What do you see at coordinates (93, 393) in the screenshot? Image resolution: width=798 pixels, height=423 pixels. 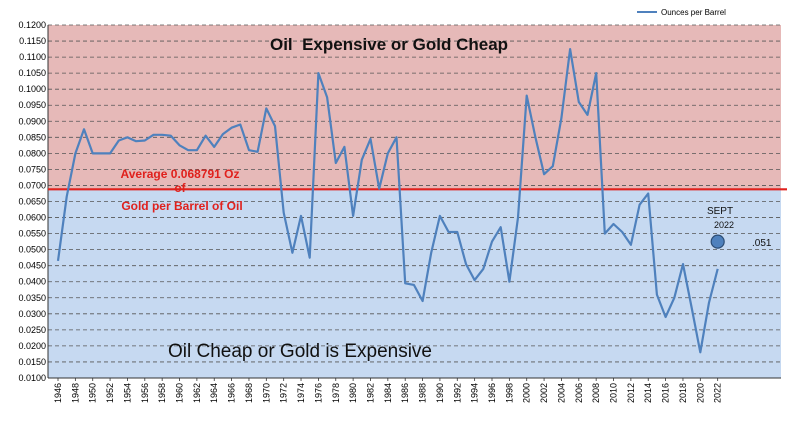 I see `x-tick-label: 1950` at bounding box center [93, 393].